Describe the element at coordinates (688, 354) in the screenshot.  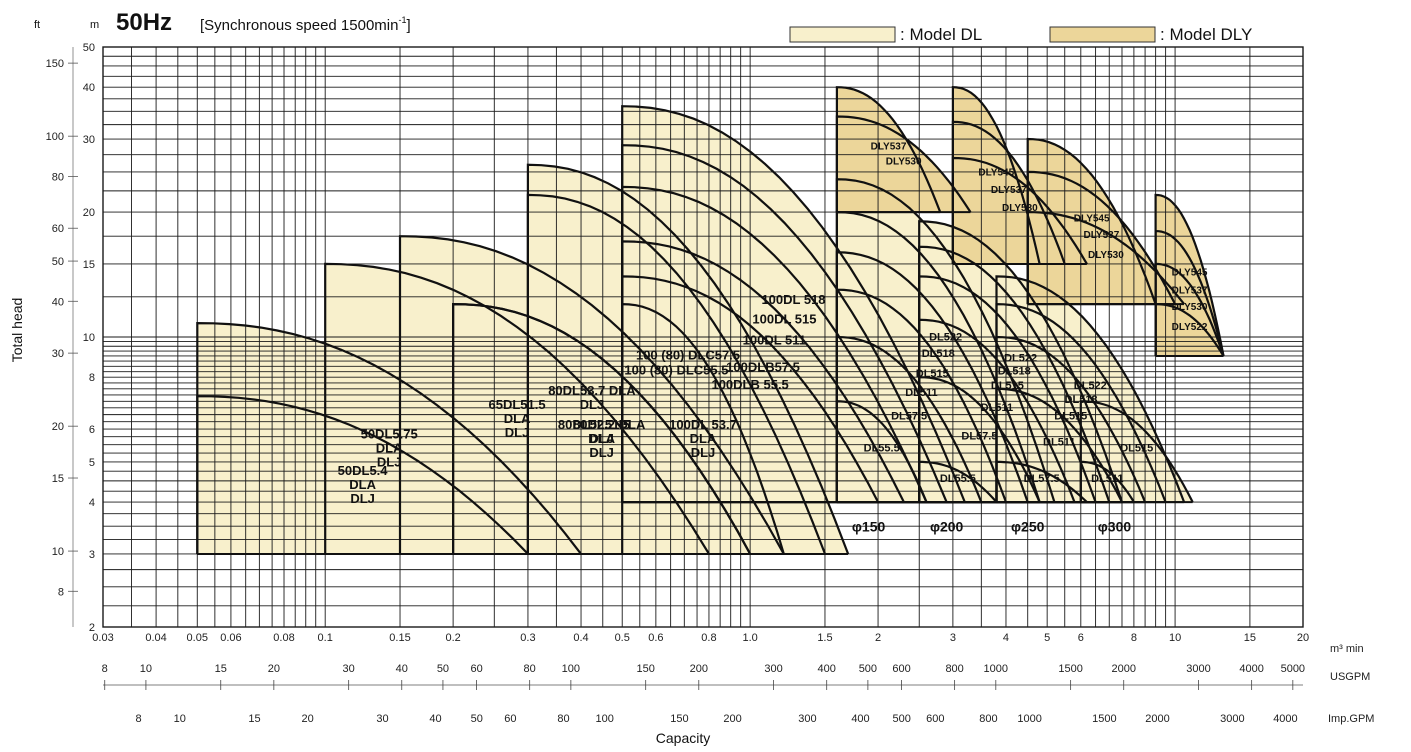
I see `dl-label-7-line-0: 100 (80) DLC57.5` at that location.